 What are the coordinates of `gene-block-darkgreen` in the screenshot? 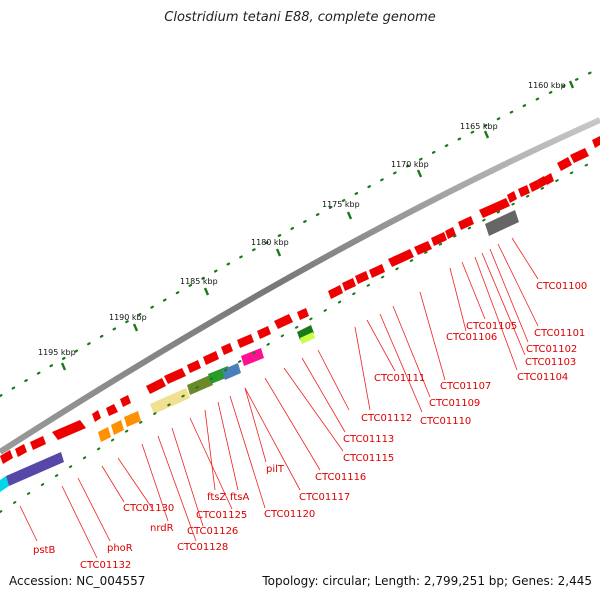 It's located at (305, 332).